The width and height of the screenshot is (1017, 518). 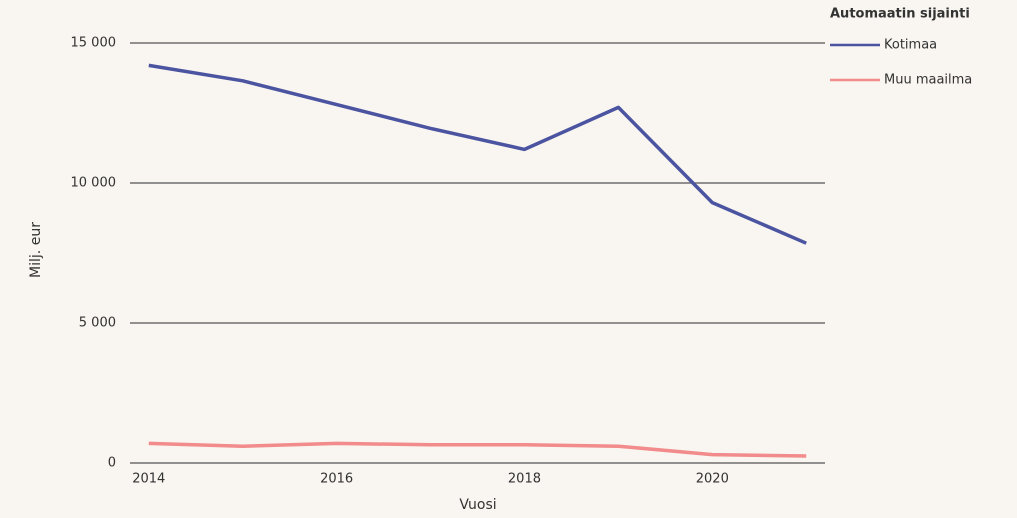 I want to click on data-line, so click(x=477, y=449).